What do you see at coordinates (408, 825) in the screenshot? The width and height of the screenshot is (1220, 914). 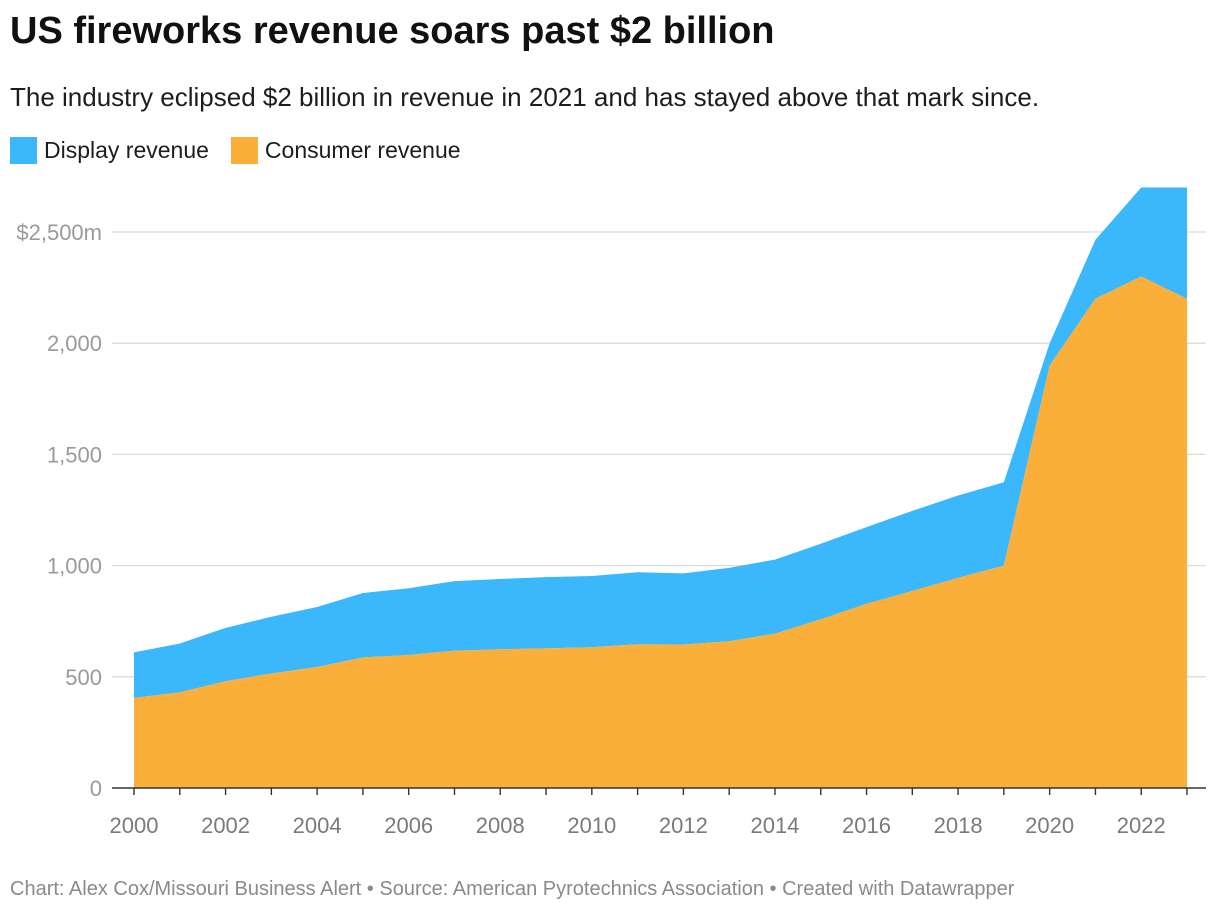 I see `x-tick-label: 2006` at bounding box center [408, 825].